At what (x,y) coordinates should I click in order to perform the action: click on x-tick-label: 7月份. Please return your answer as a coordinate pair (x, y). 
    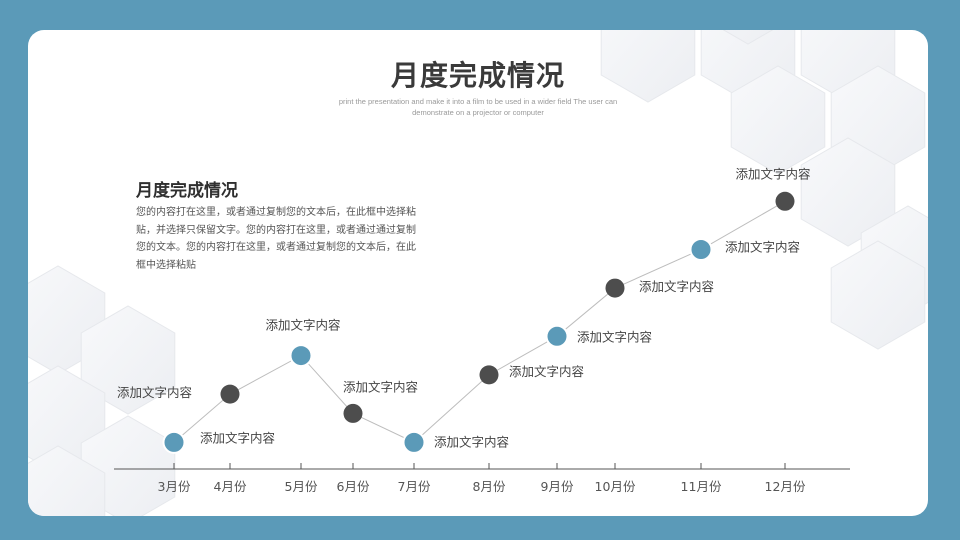
    Looking at the image, I should click on (414, 486).